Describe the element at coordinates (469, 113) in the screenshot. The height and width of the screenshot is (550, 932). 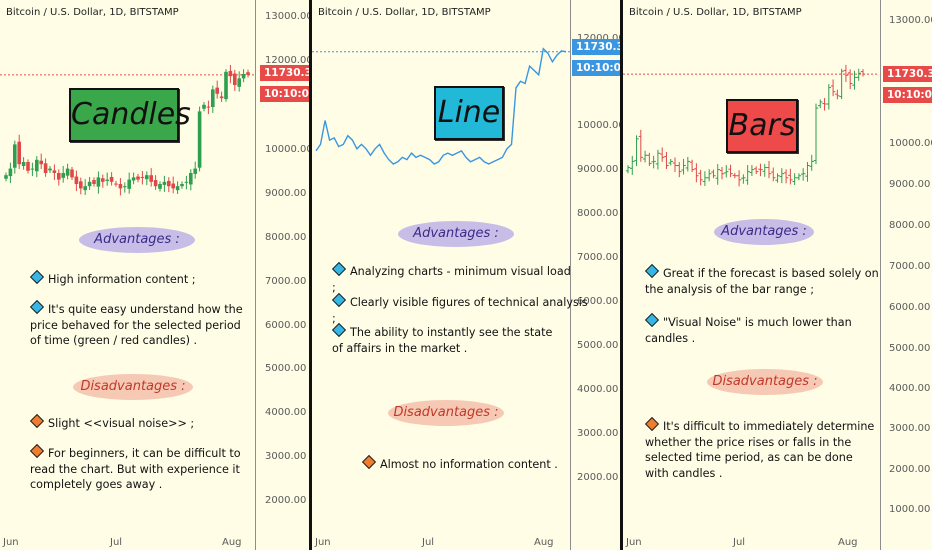
I see `chart-type-title: Line` at that location.